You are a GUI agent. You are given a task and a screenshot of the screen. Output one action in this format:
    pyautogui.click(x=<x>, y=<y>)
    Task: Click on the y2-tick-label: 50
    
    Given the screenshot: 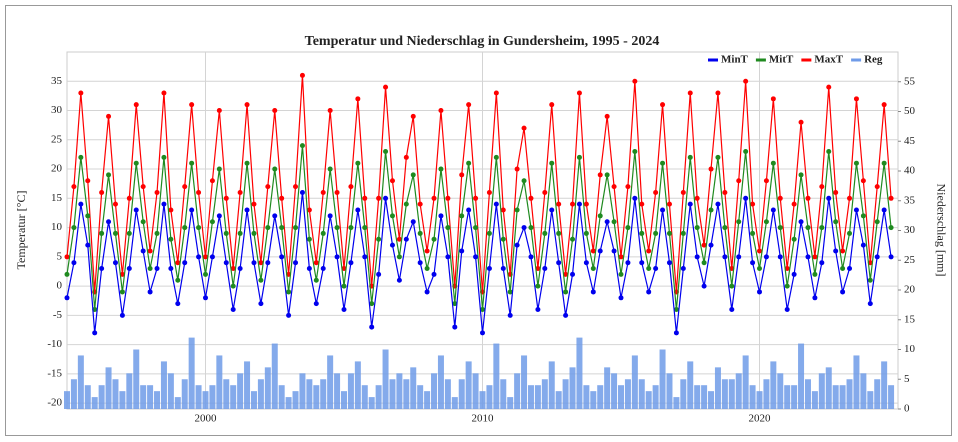 What is the action you would take?
    pyautogui.click(x=910, y=111)
    